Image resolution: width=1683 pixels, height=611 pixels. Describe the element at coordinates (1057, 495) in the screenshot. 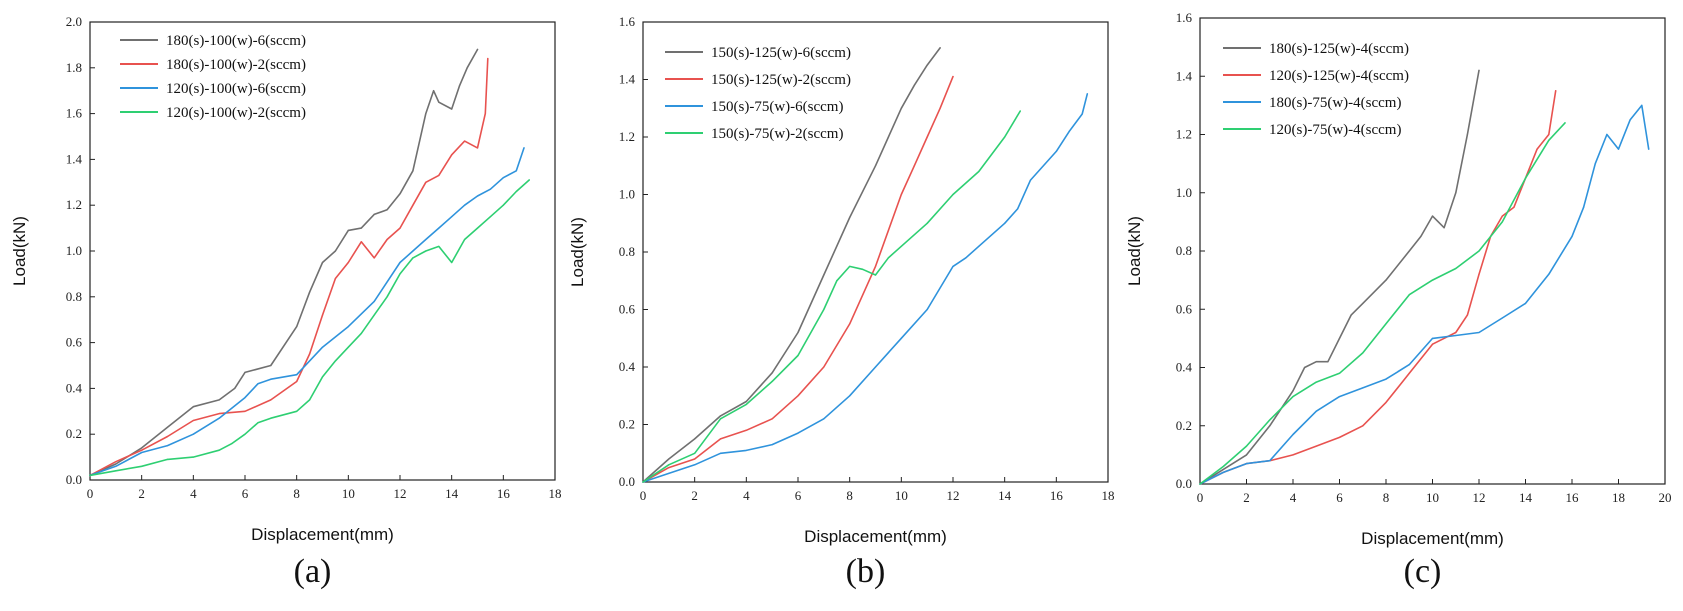

I see `x-tick-label: 16` at that location.